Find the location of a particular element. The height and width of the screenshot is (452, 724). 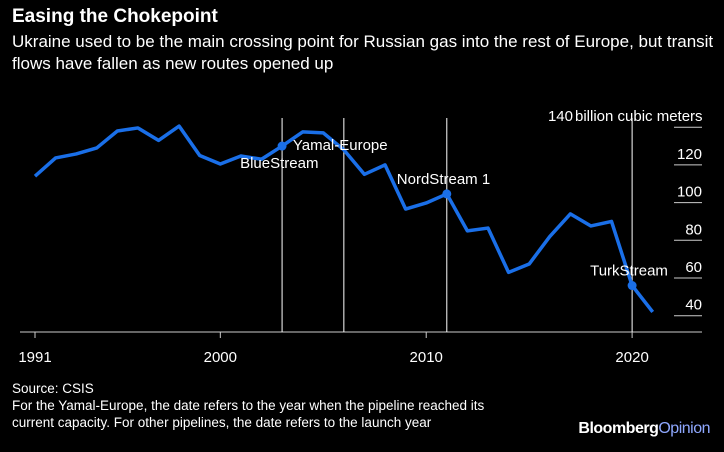

y-tick-label: 80 is located at coordinates (693, 229).